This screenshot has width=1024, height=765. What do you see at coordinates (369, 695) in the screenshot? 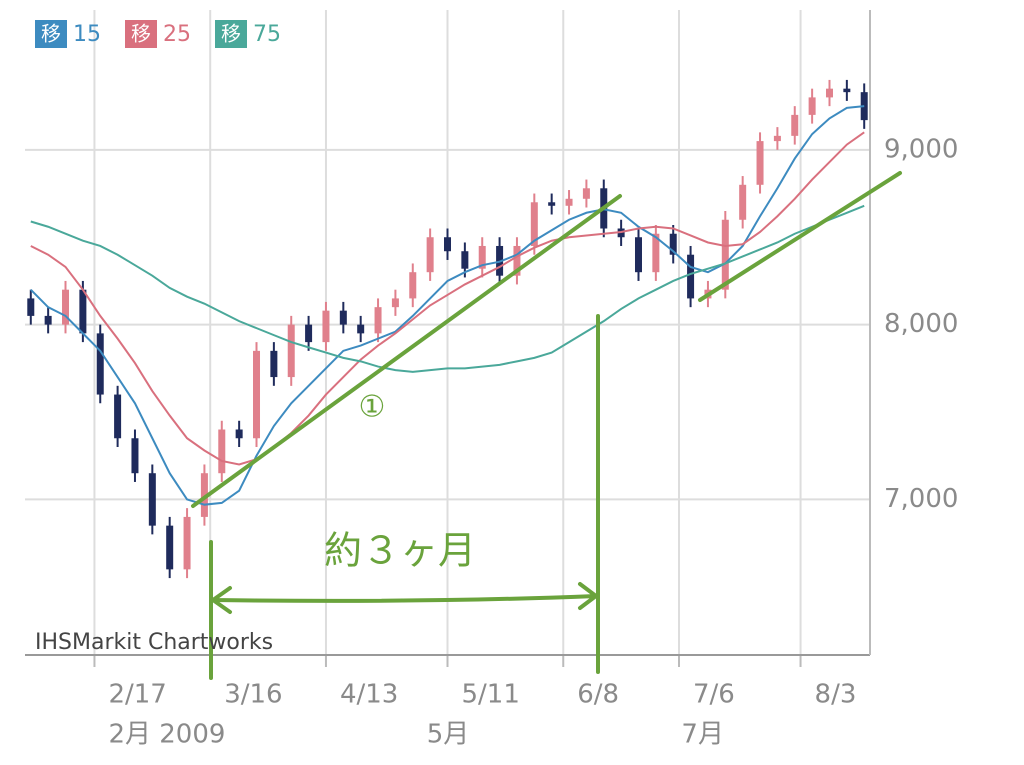
I see `x-tick-label: 4/13` at bounding box center [369, 695].